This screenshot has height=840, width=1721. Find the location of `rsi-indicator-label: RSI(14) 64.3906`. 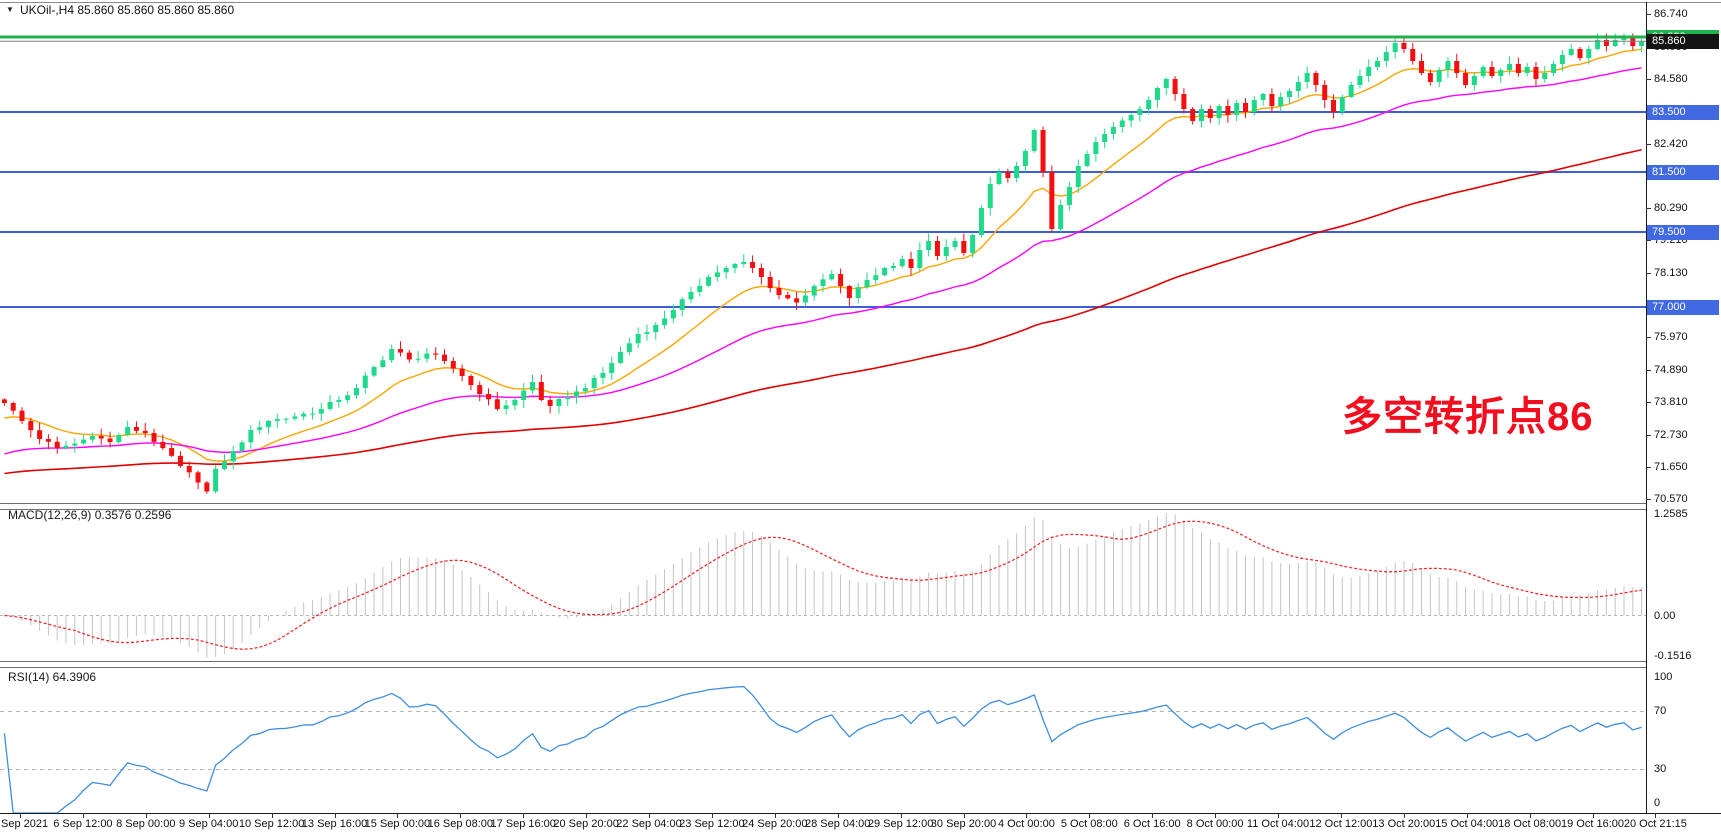

rsi-indicator-label: RSI(14) 64.3906 is located at coordinates (52, 677).